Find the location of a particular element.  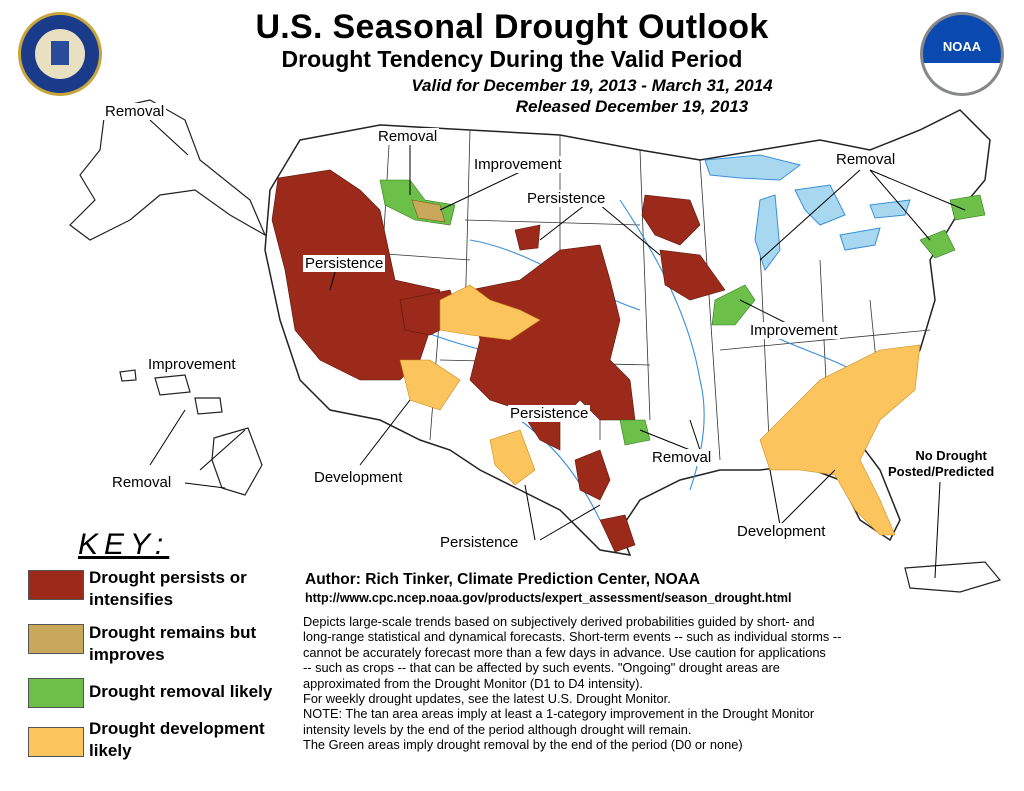

key-swatch-development is located at coordinates (56, 742).